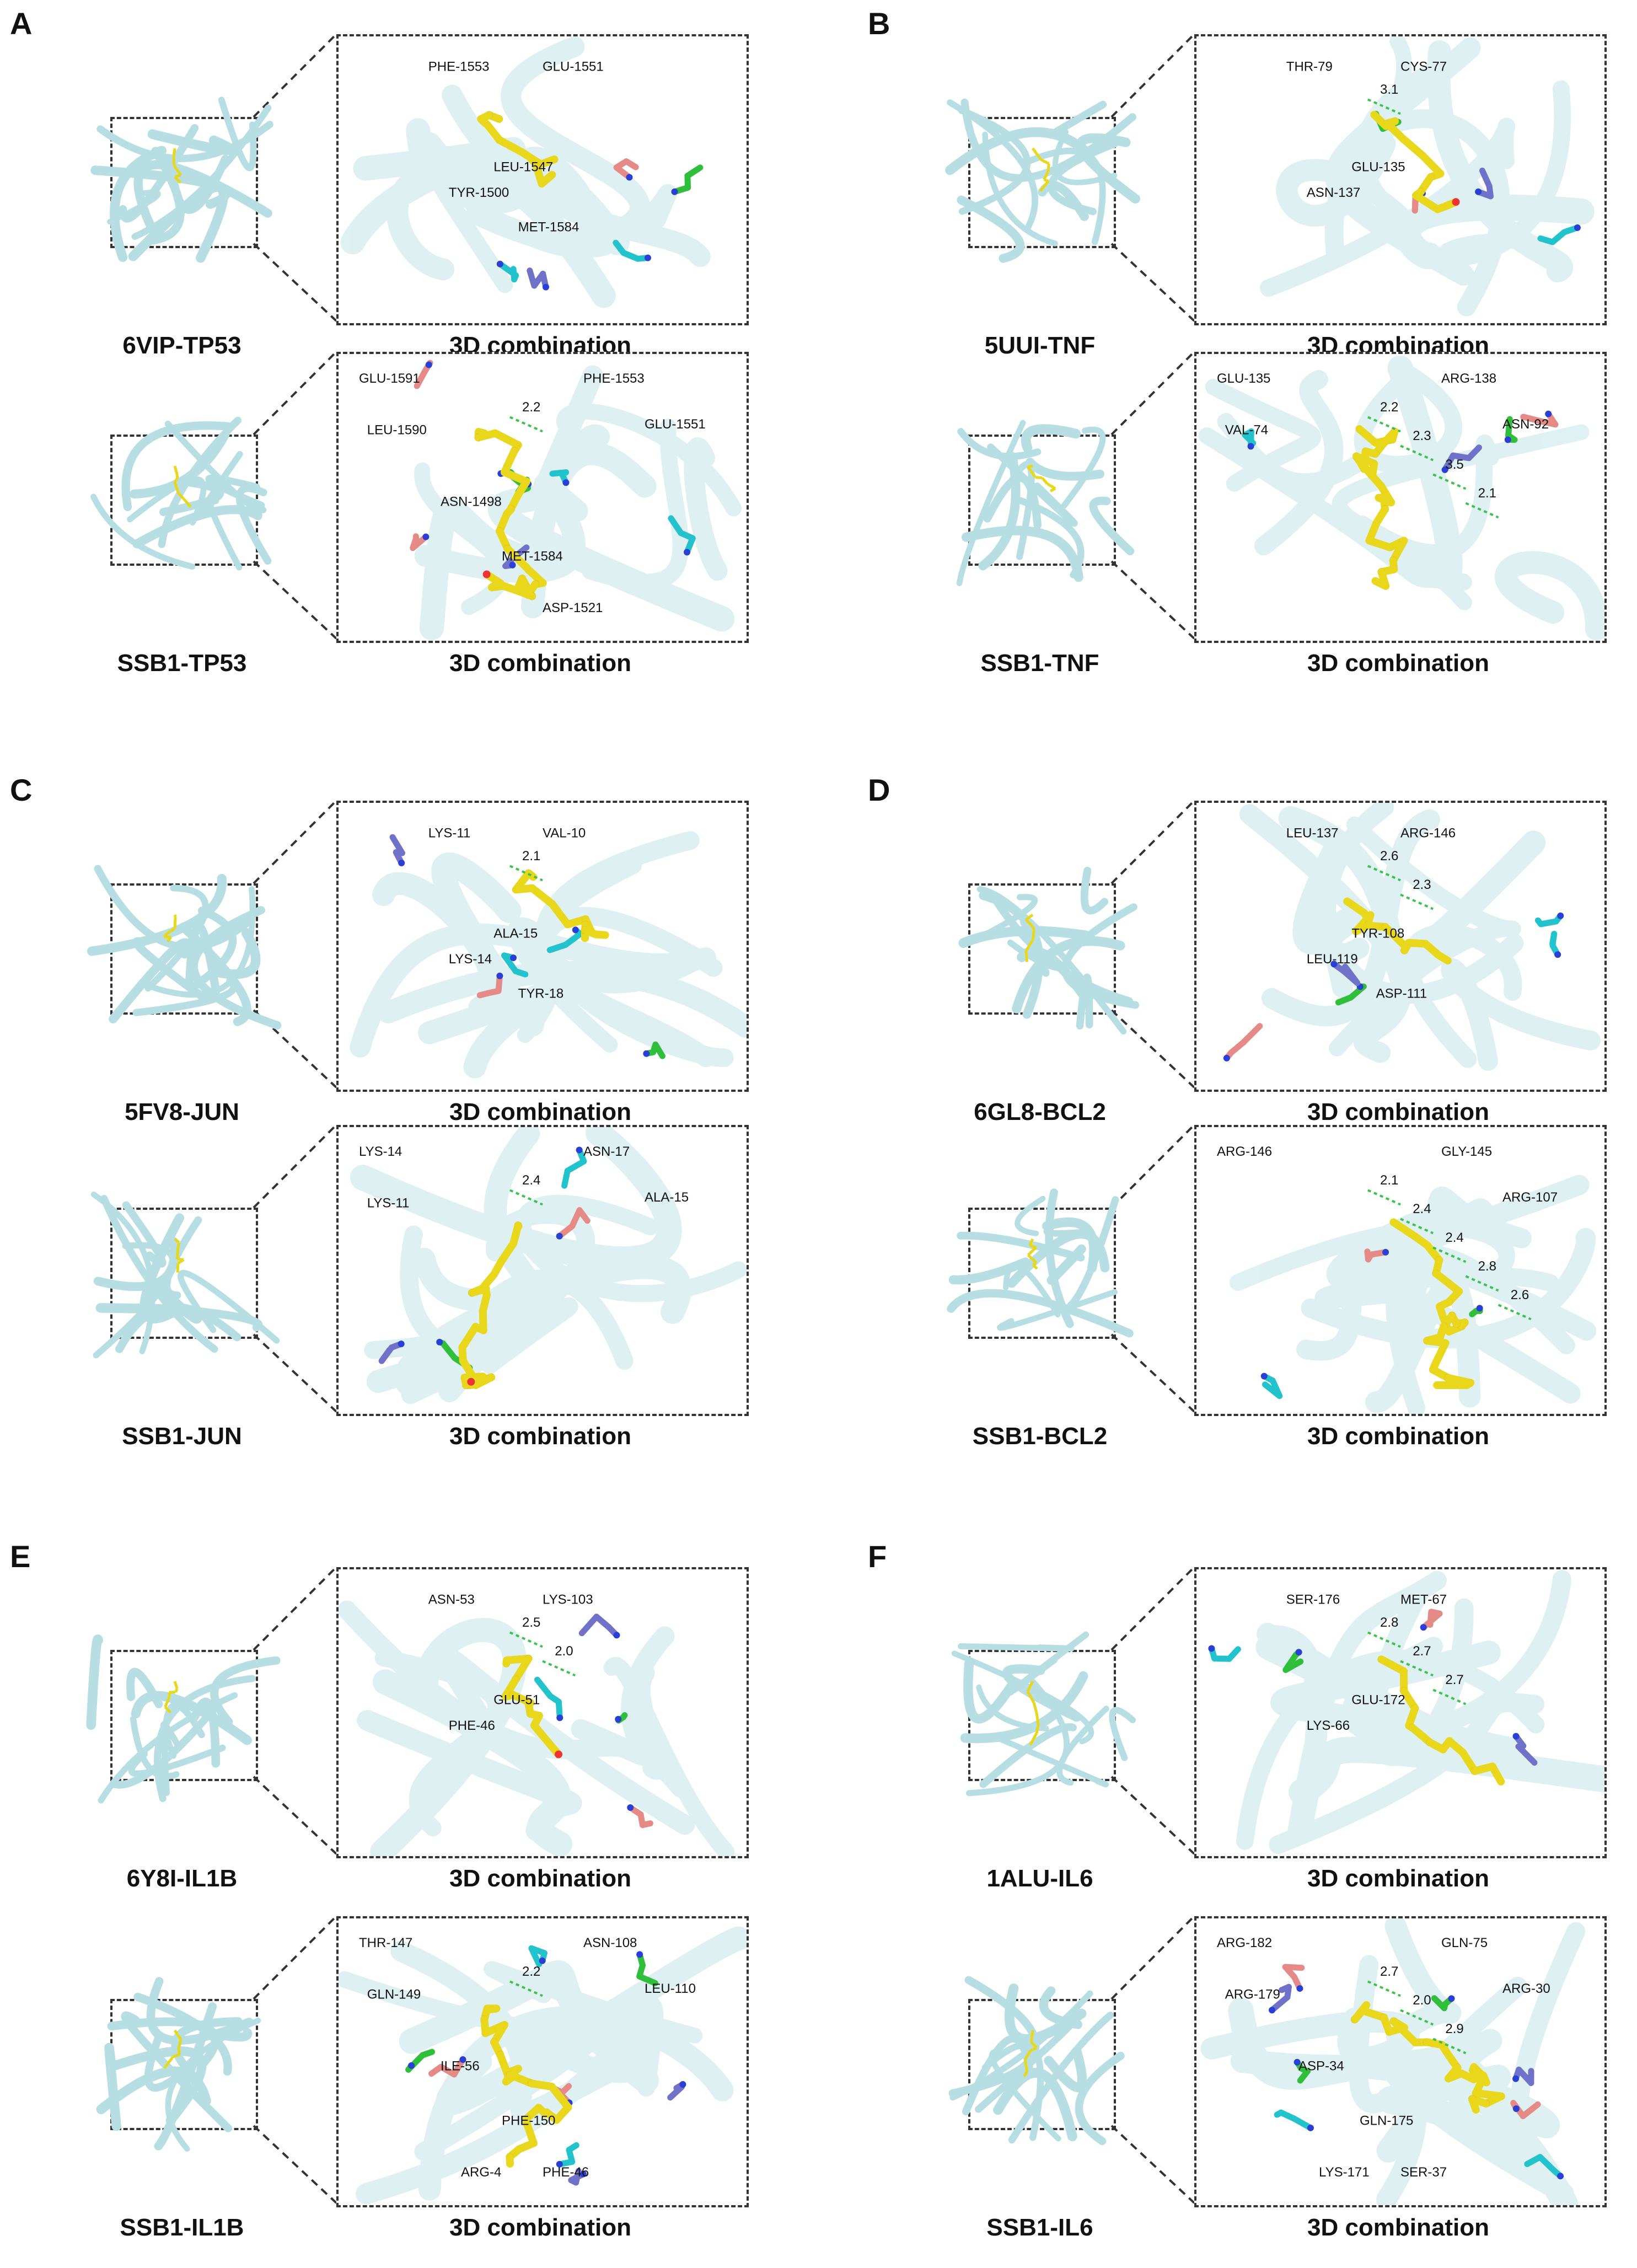 This screenshot has height=2268, width=1637. I want to click on residue-label: ASN-108, so click(610, 1942).